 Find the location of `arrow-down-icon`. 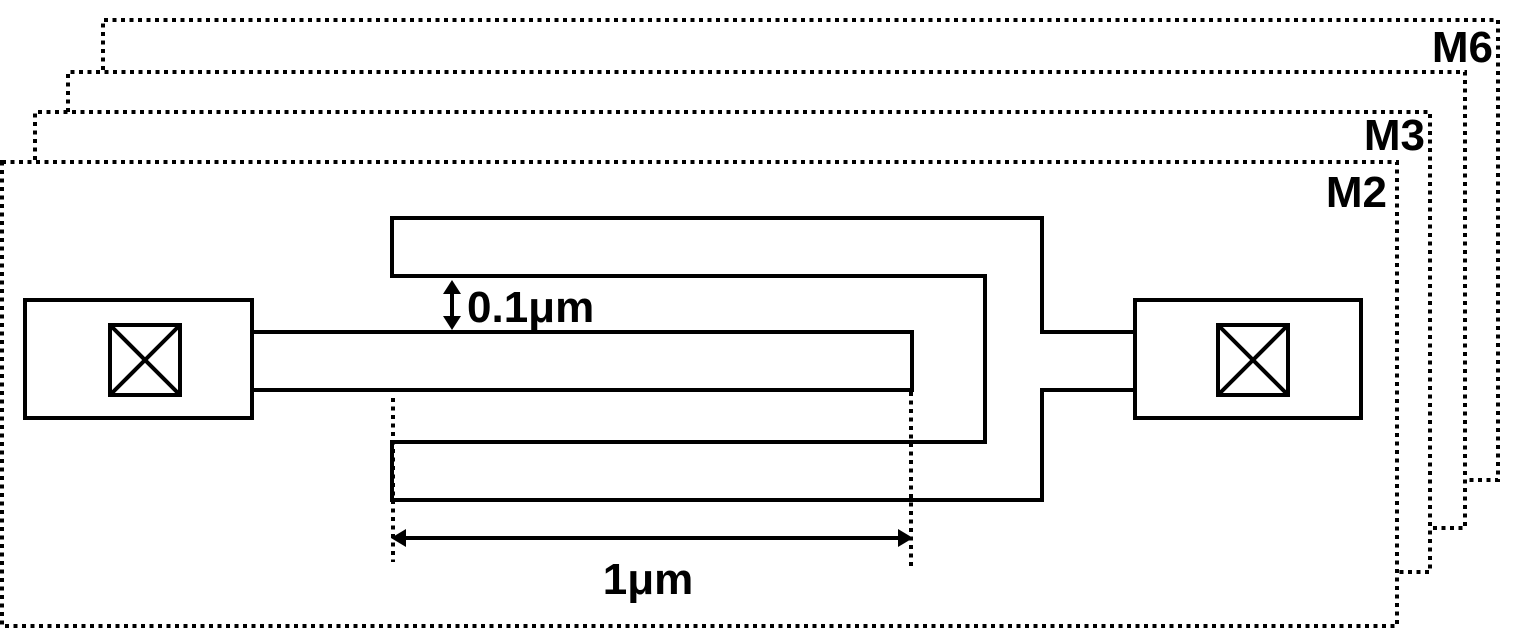

arrow-down-icon is located at coordinates (452, 323).